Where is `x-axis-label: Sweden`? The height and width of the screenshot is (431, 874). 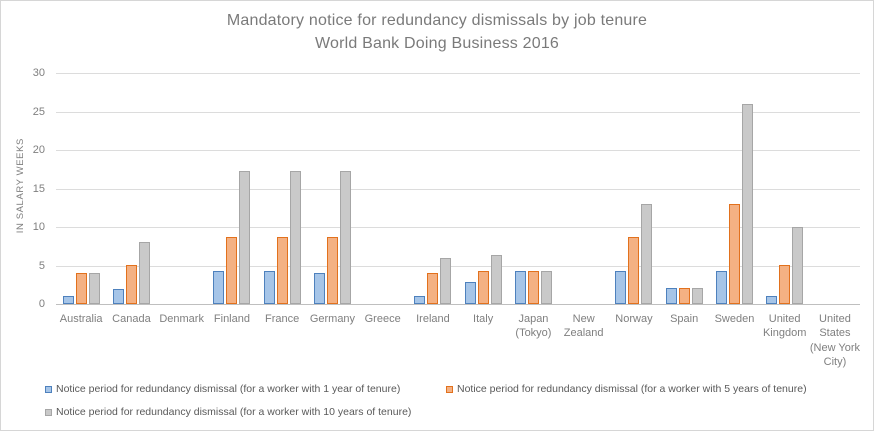
x-axis-label: Sweden is located at coordinates (734, 319).